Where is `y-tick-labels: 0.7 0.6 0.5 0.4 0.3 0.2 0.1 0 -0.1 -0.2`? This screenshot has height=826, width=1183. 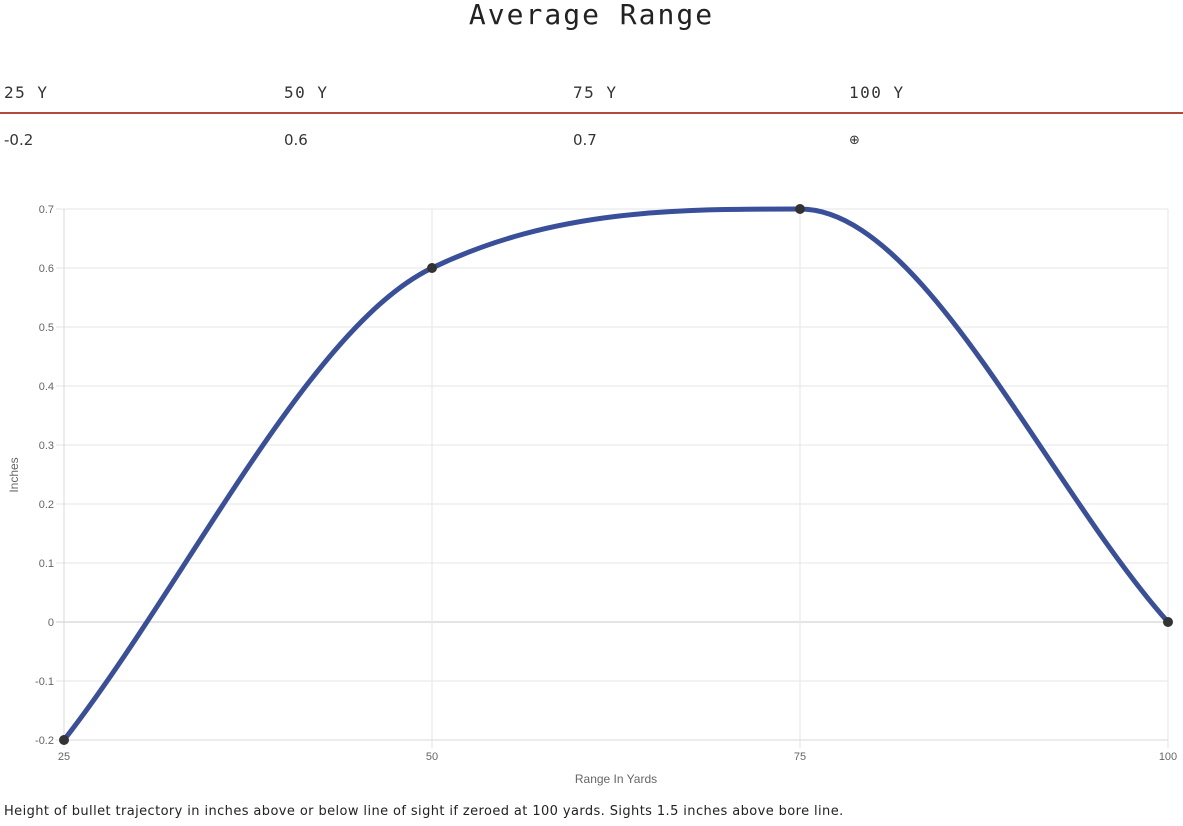
y-tick-labels: 0.7 0.6 0.5 0.4 0.3 0.2 0.1 0 -0.1 -0.2 is located at coordinates (44, 475).